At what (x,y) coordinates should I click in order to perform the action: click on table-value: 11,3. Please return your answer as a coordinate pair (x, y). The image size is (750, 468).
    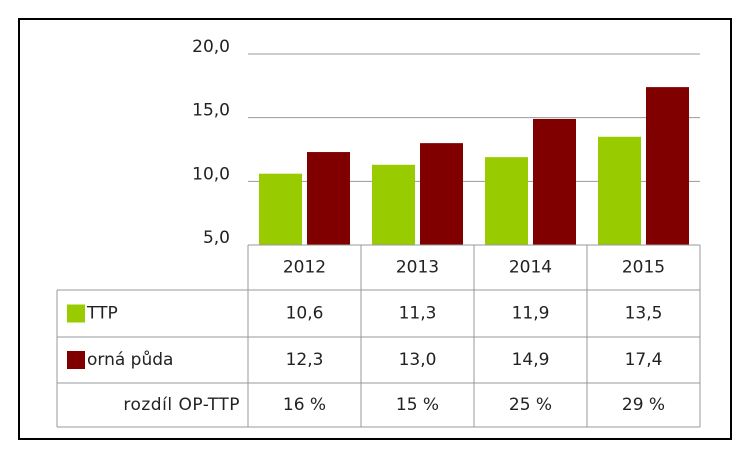
    Looking at the image, I should click on (418, 314).